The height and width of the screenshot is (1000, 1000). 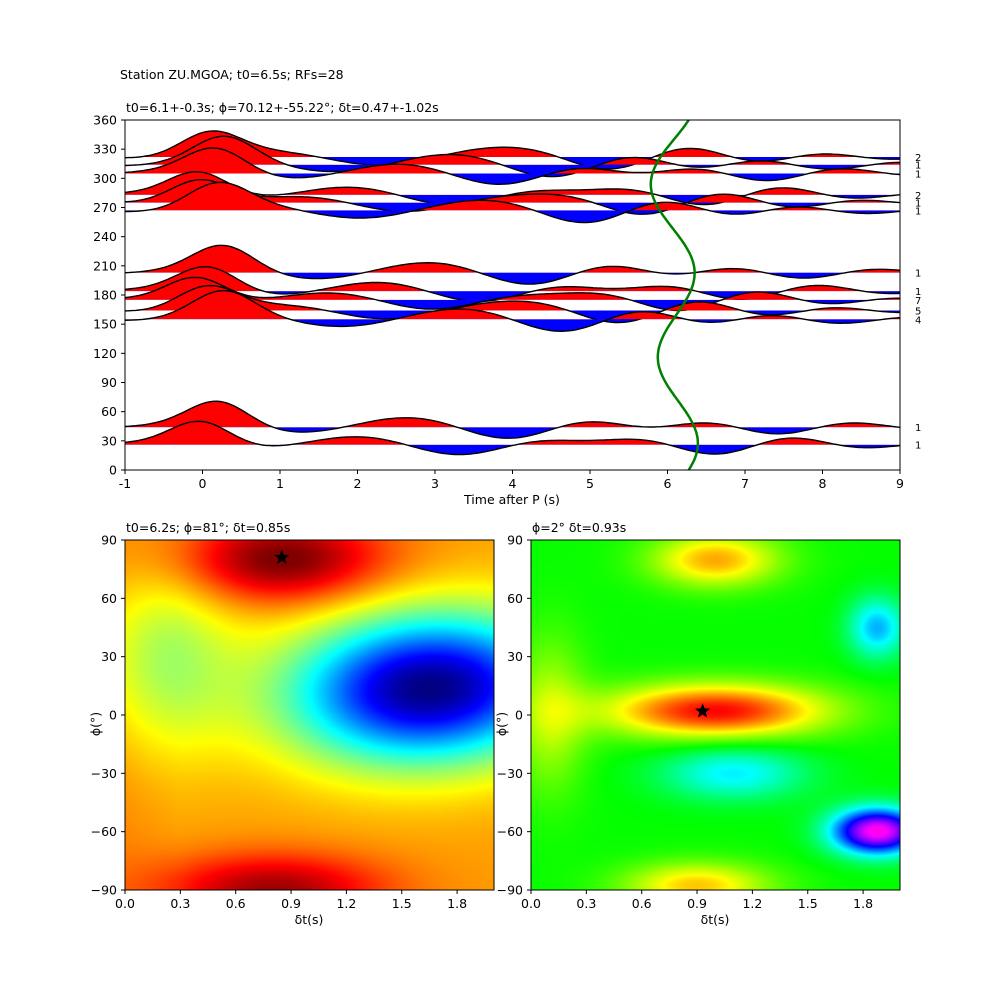 What do you see at coordinates (715, 715) in the screenshot?
I see `correlation-heatmap` at bounding box center [715, 715].